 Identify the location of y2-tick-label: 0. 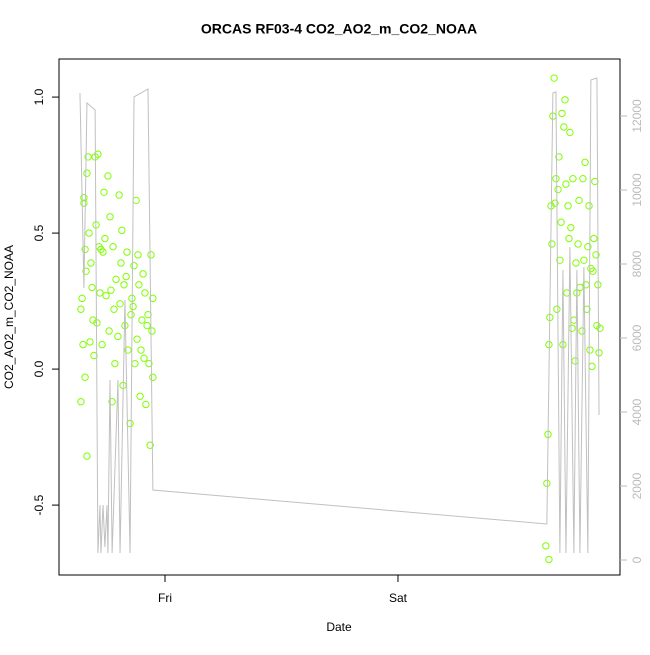
(637, 559).